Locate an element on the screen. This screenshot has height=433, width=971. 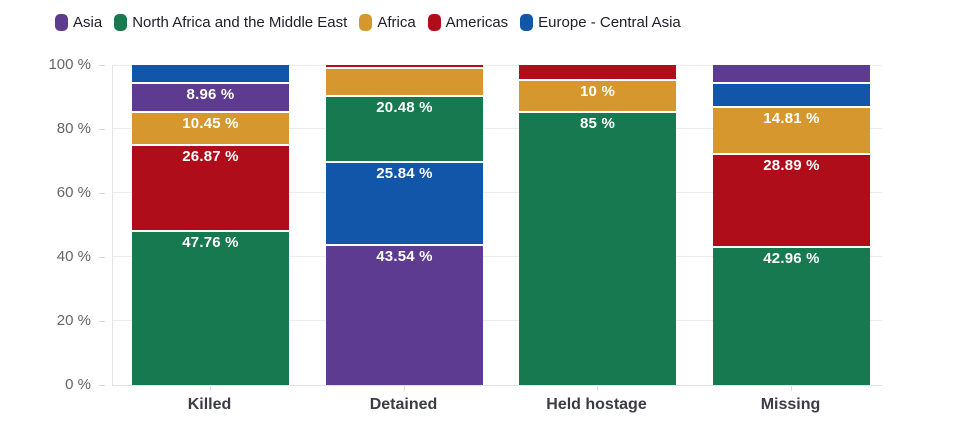
y-tick-label-20: 20 % is located at coordinates (73, 320).